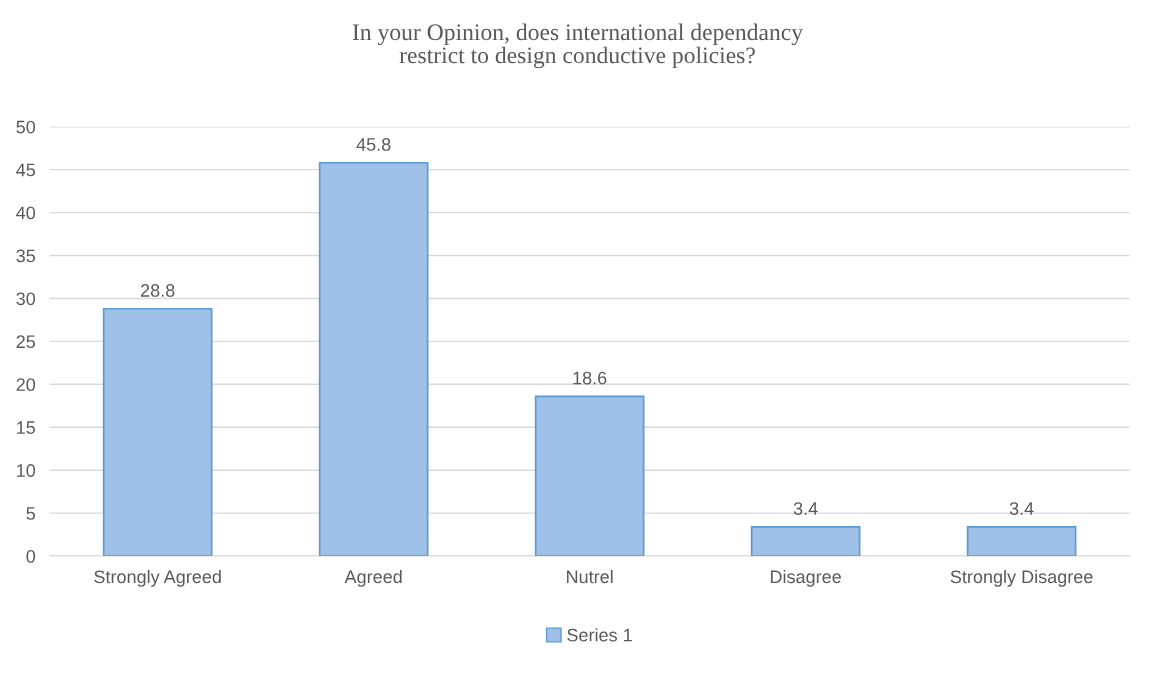 This screenshot has width=1155, height=674. I want to click on data-label: 18.6, so click(590, 378).